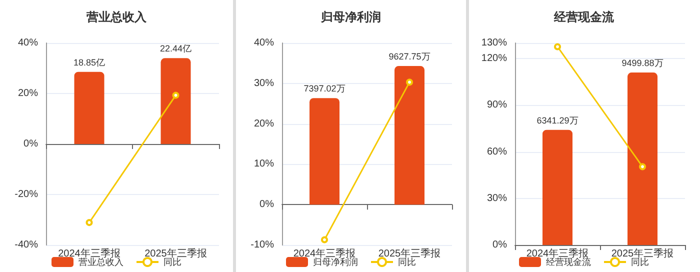 The width and height of the screenshot is (700, 272). I want to click on y-tick-label: -20%, so click(26, 194).